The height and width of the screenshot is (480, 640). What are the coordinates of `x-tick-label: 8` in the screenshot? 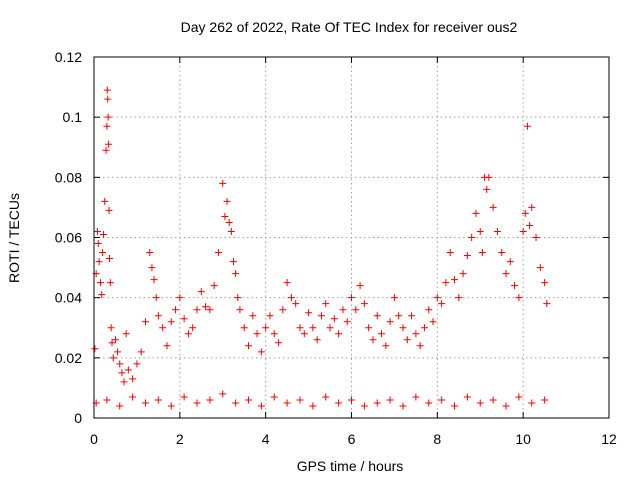 It's located at (437, 439).